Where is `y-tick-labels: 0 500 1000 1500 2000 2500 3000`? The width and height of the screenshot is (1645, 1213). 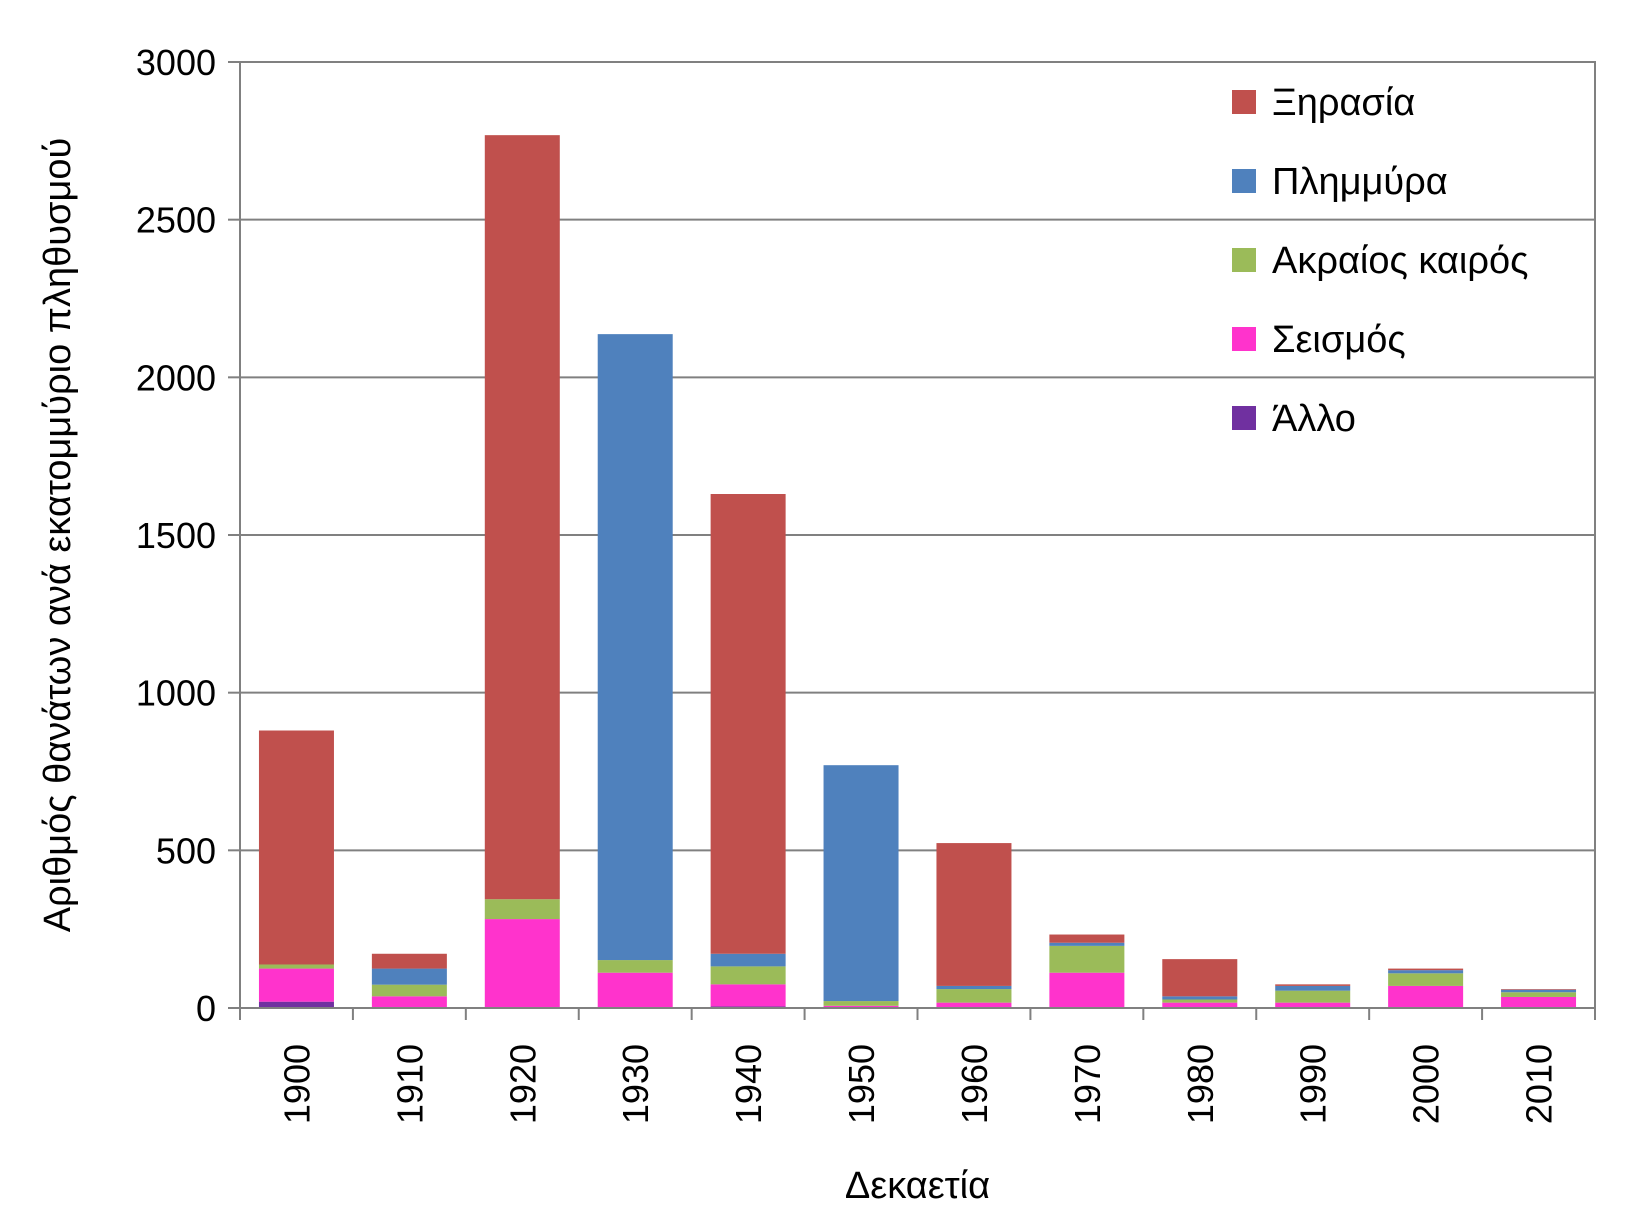 y-tick-labels: 0 500 1000 1500 2000 2500 3000 is located at coordinates (176, 535).